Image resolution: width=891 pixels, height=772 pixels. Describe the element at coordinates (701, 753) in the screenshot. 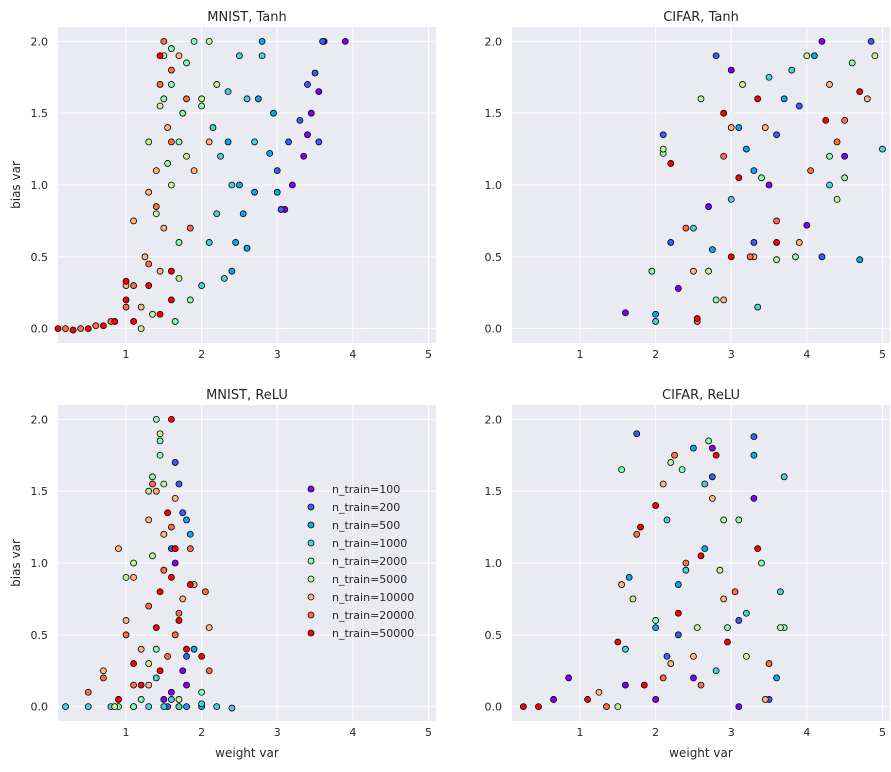

I see `x-axis-label: weight var` at that location.